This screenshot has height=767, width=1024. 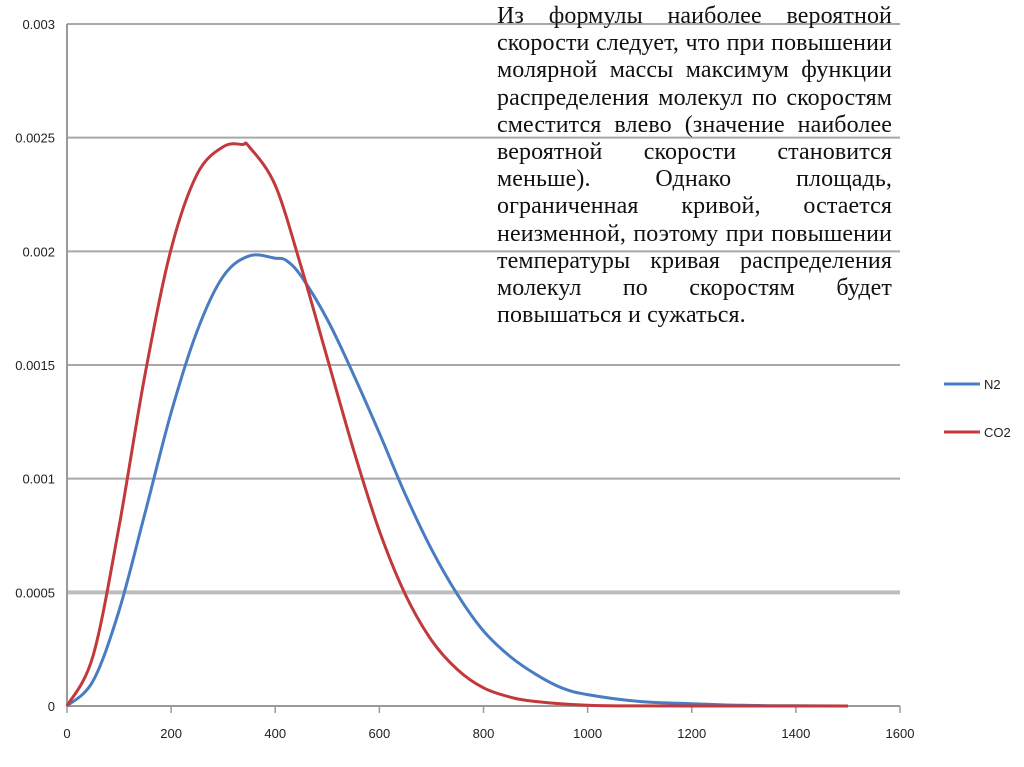 I want to click on x-tick-label: 600, so click(x=380, y=733).